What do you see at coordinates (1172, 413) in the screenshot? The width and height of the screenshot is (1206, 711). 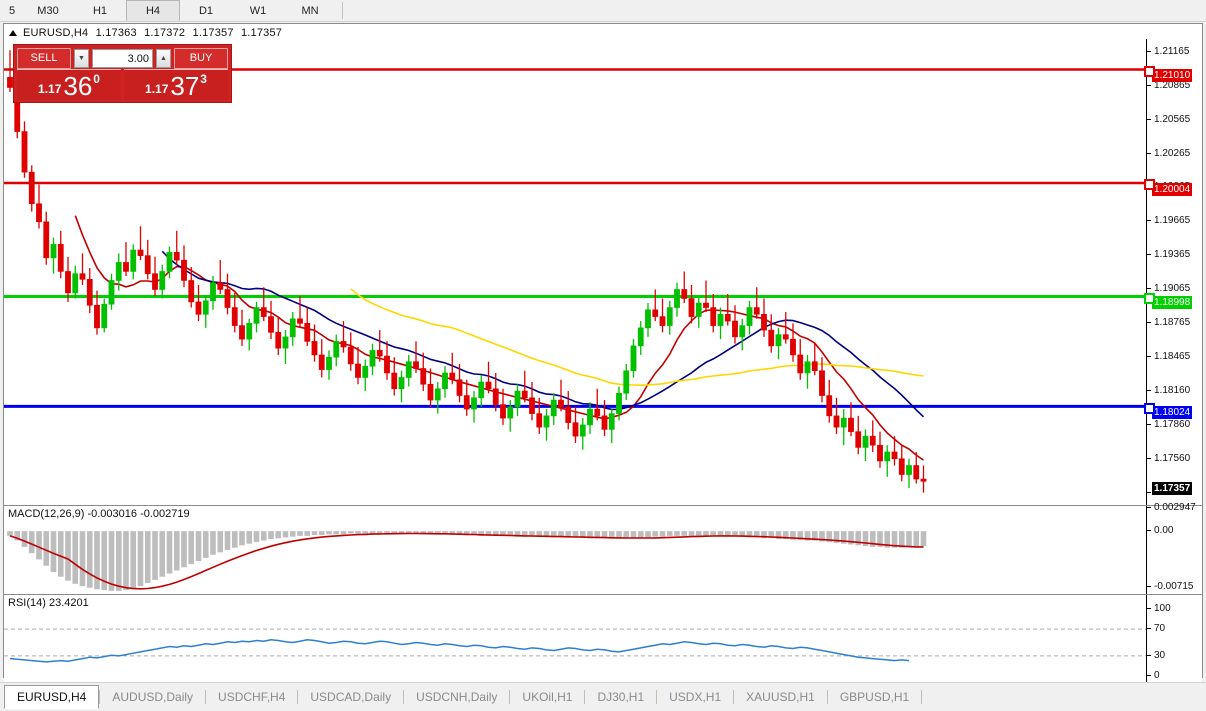 I see `support-level-tag: 1.18024` at bounding box center [1172, 413].